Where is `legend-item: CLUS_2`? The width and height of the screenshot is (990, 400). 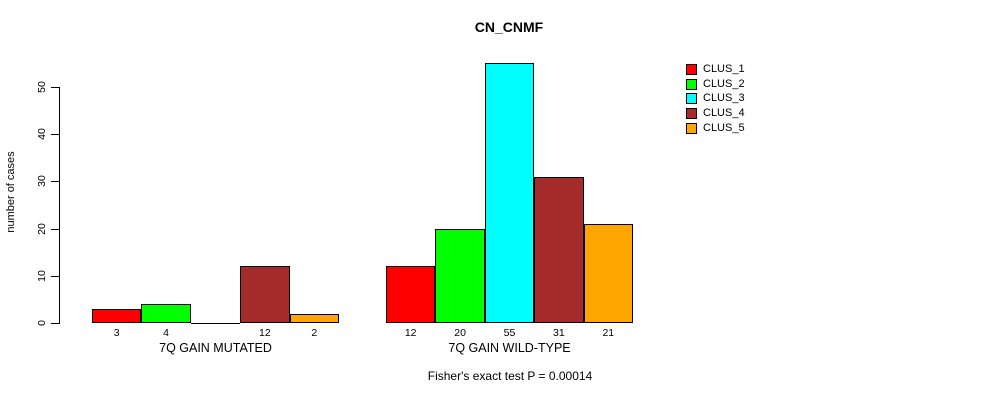 legend-item: CLUS_2 is located at coordinates (726, 85).